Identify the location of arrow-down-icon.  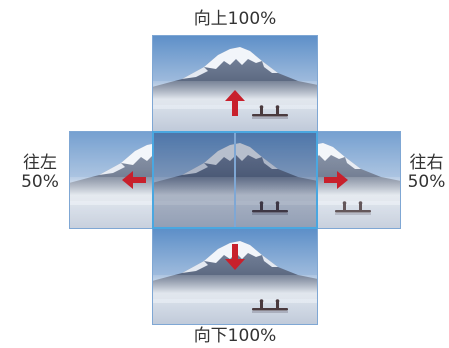
(235, 257).